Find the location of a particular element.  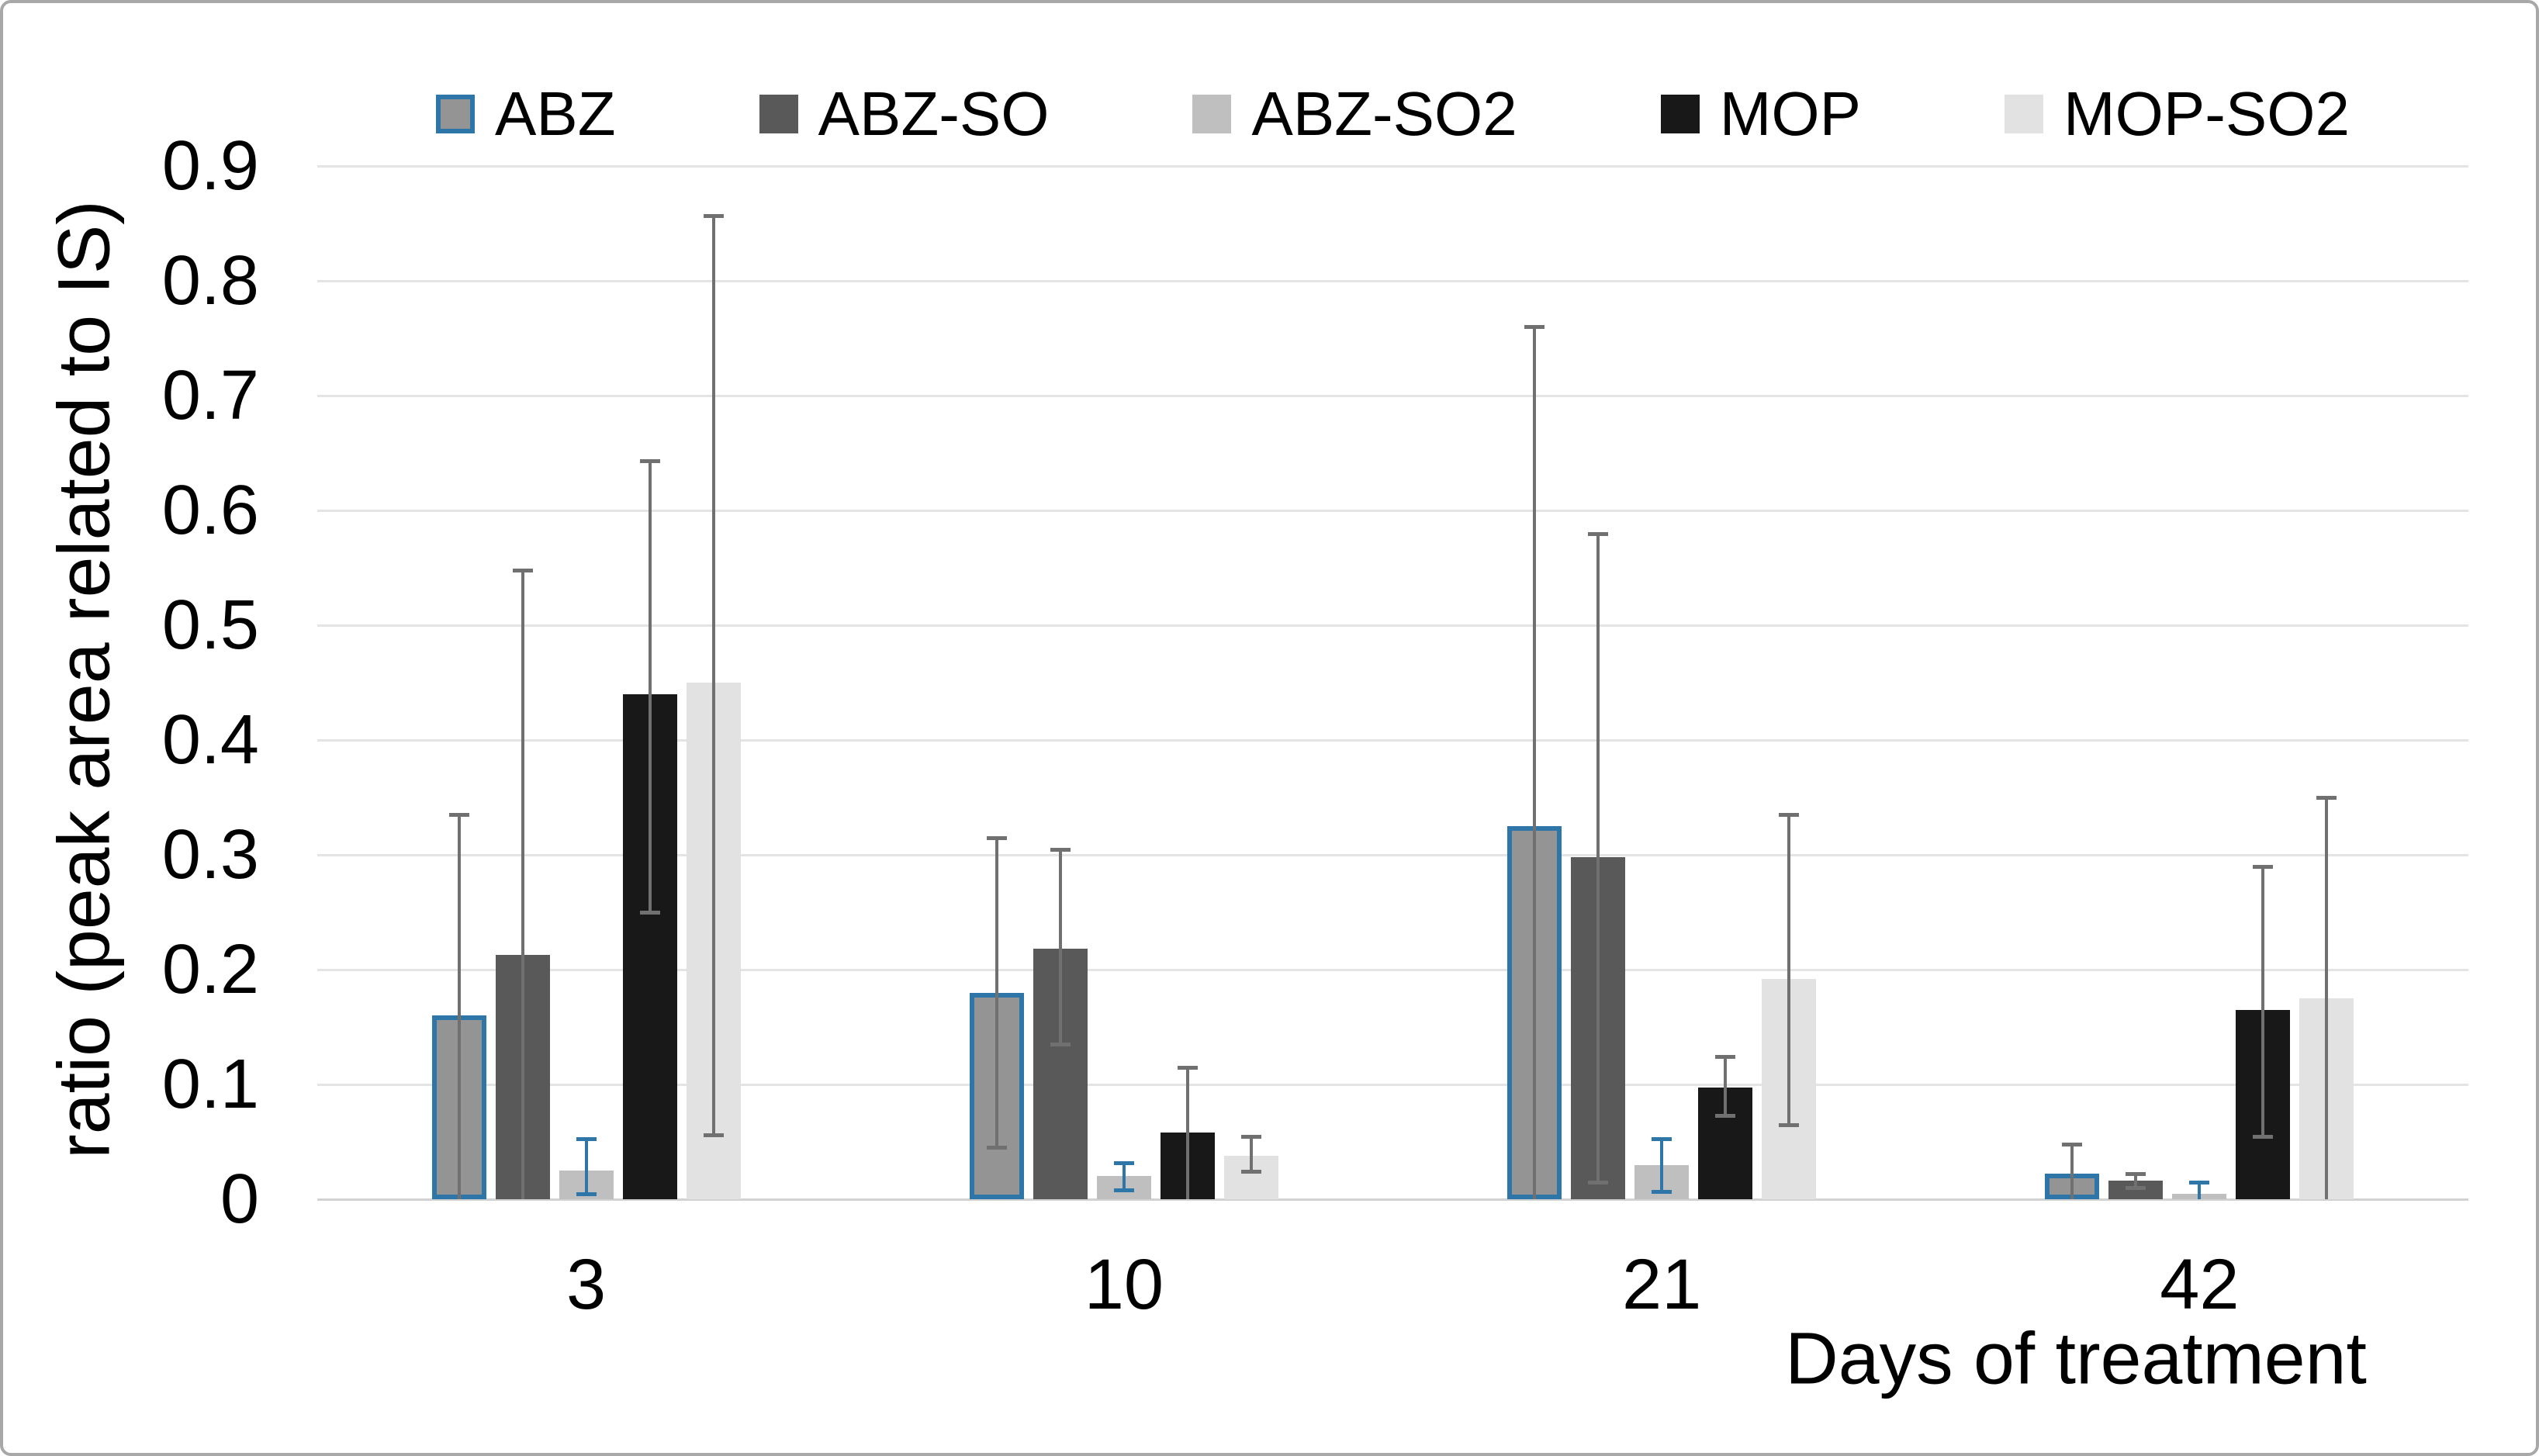

bar-abz-day10 is located at coordinates (996, 1095).